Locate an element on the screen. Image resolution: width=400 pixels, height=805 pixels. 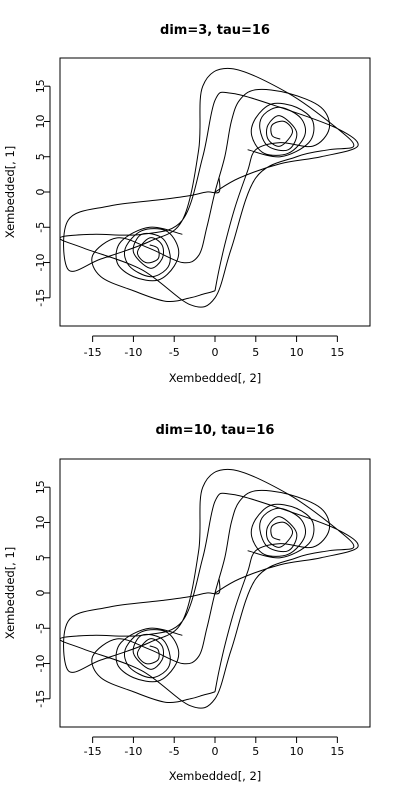
plot-2-y-tick-label: 15 is located at coordinates (40, 487).